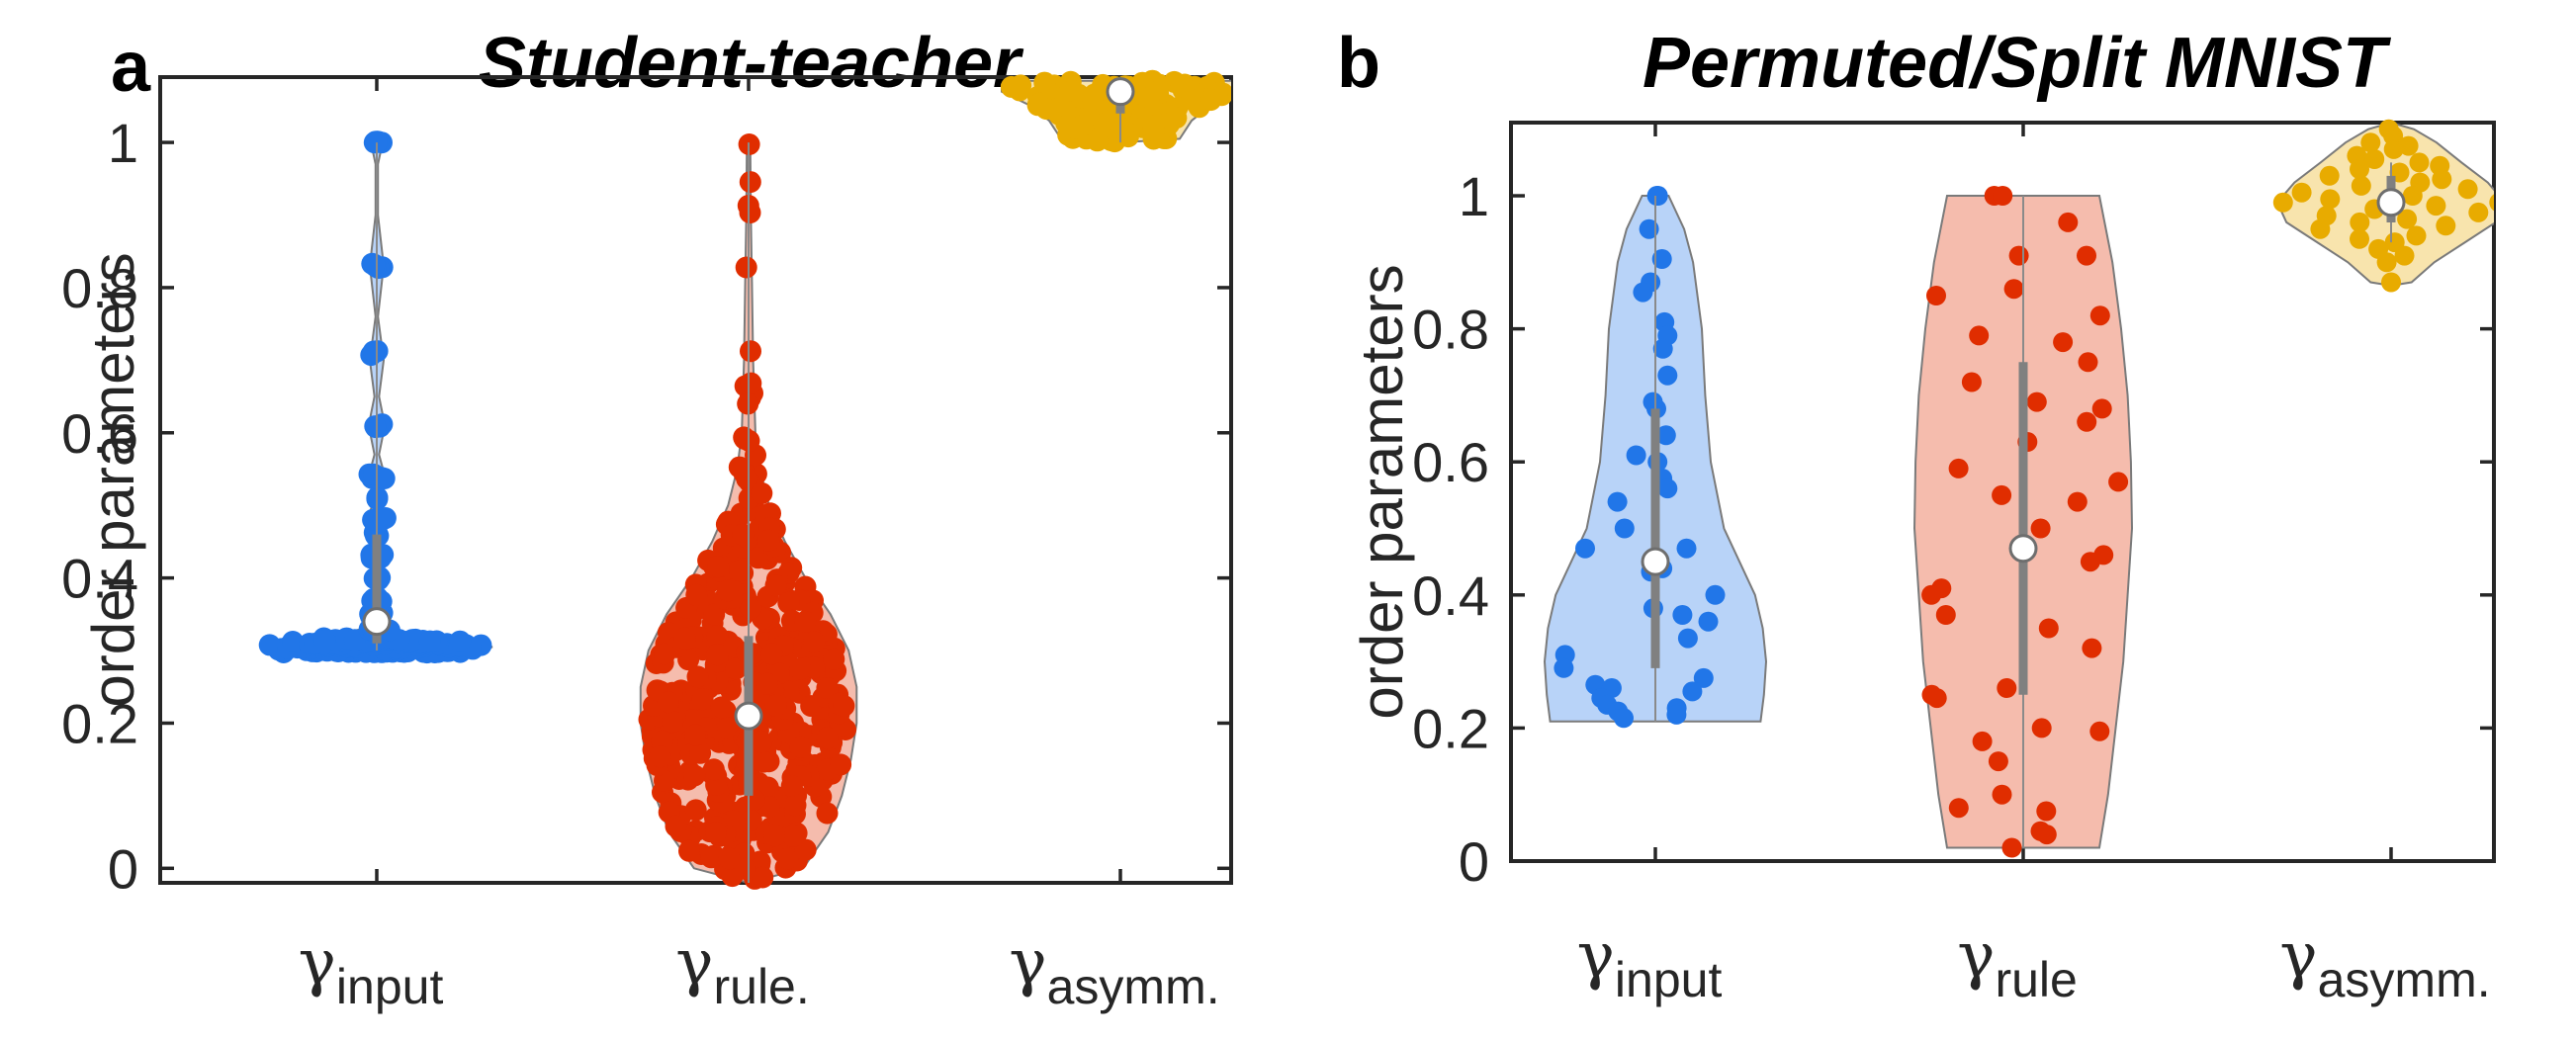  I want to click on y-tick-label: 0.6, so click(1450, 462).